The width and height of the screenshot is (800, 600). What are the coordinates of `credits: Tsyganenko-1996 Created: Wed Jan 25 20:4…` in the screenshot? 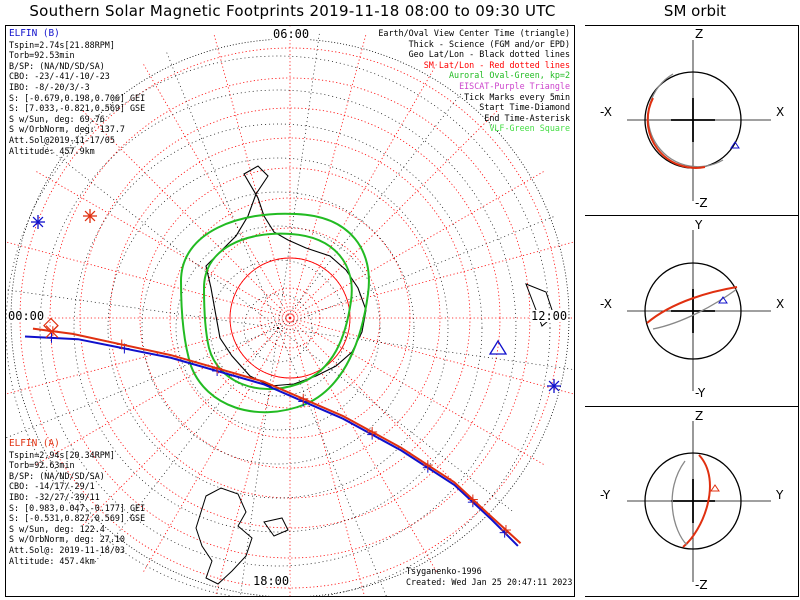 It's located at (489, 576).